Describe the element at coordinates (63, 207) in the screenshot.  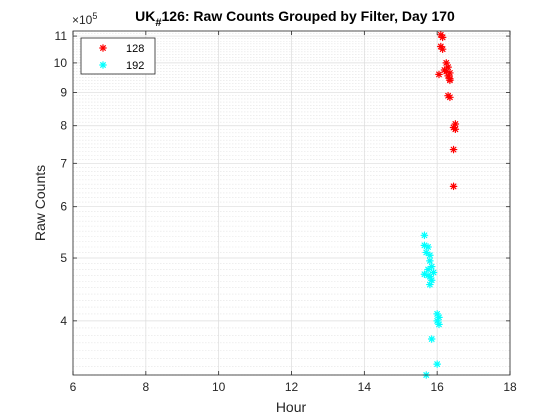
I see `y-tick-label: 6` at that location.